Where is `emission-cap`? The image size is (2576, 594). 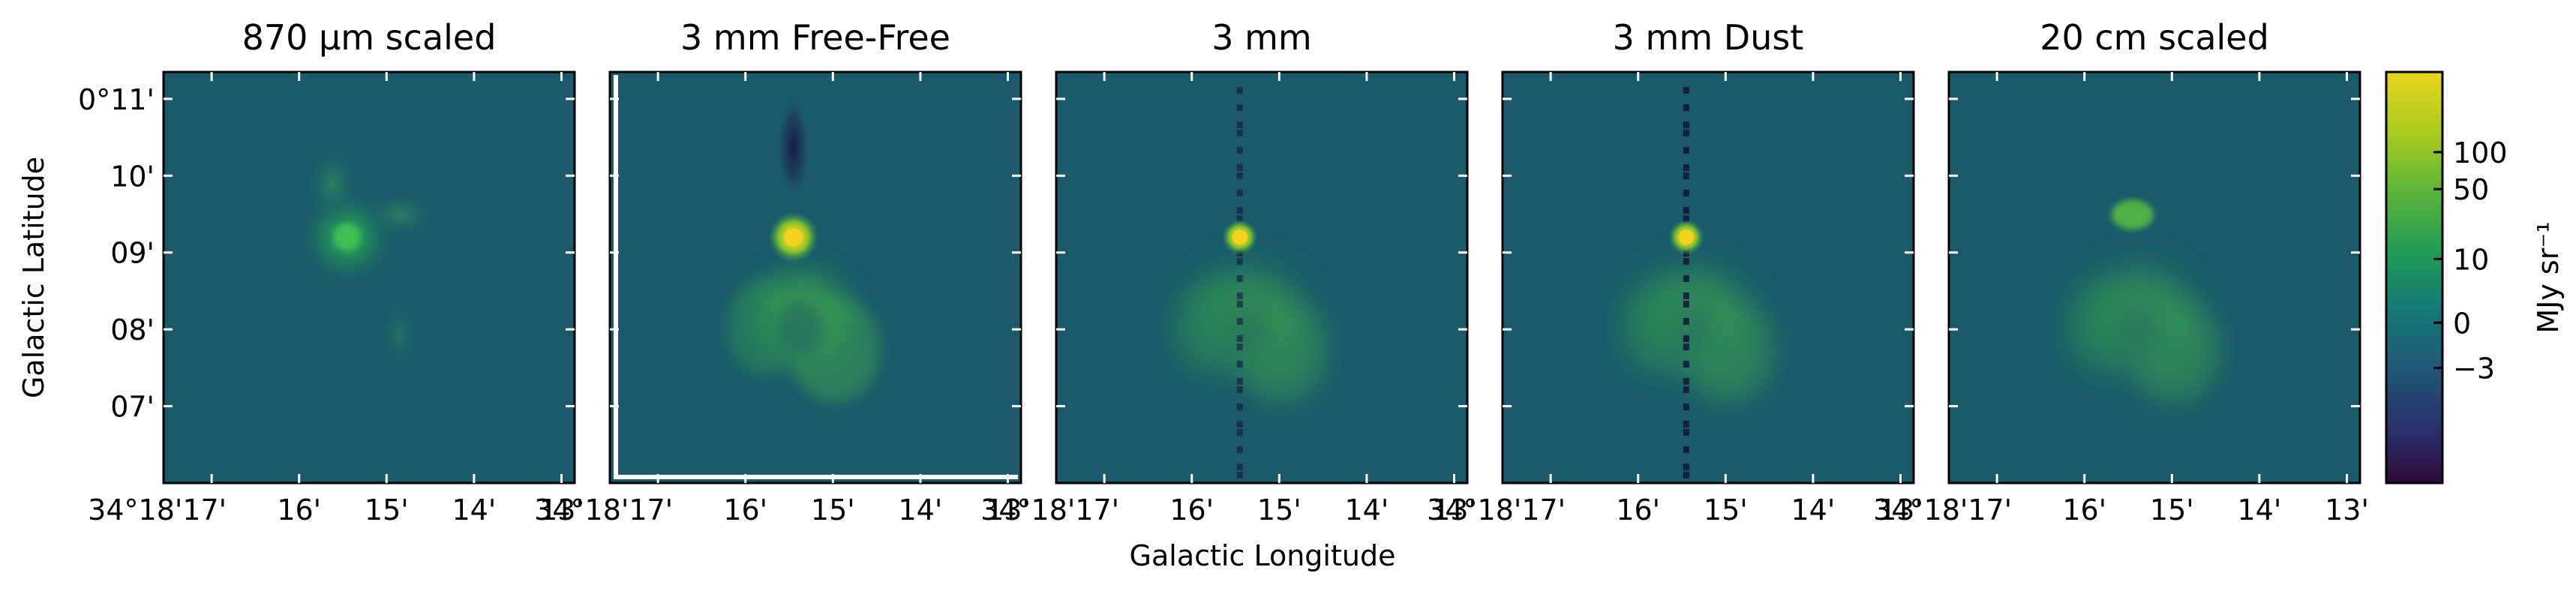 emission-cap is located at coordinates (2132, 215).